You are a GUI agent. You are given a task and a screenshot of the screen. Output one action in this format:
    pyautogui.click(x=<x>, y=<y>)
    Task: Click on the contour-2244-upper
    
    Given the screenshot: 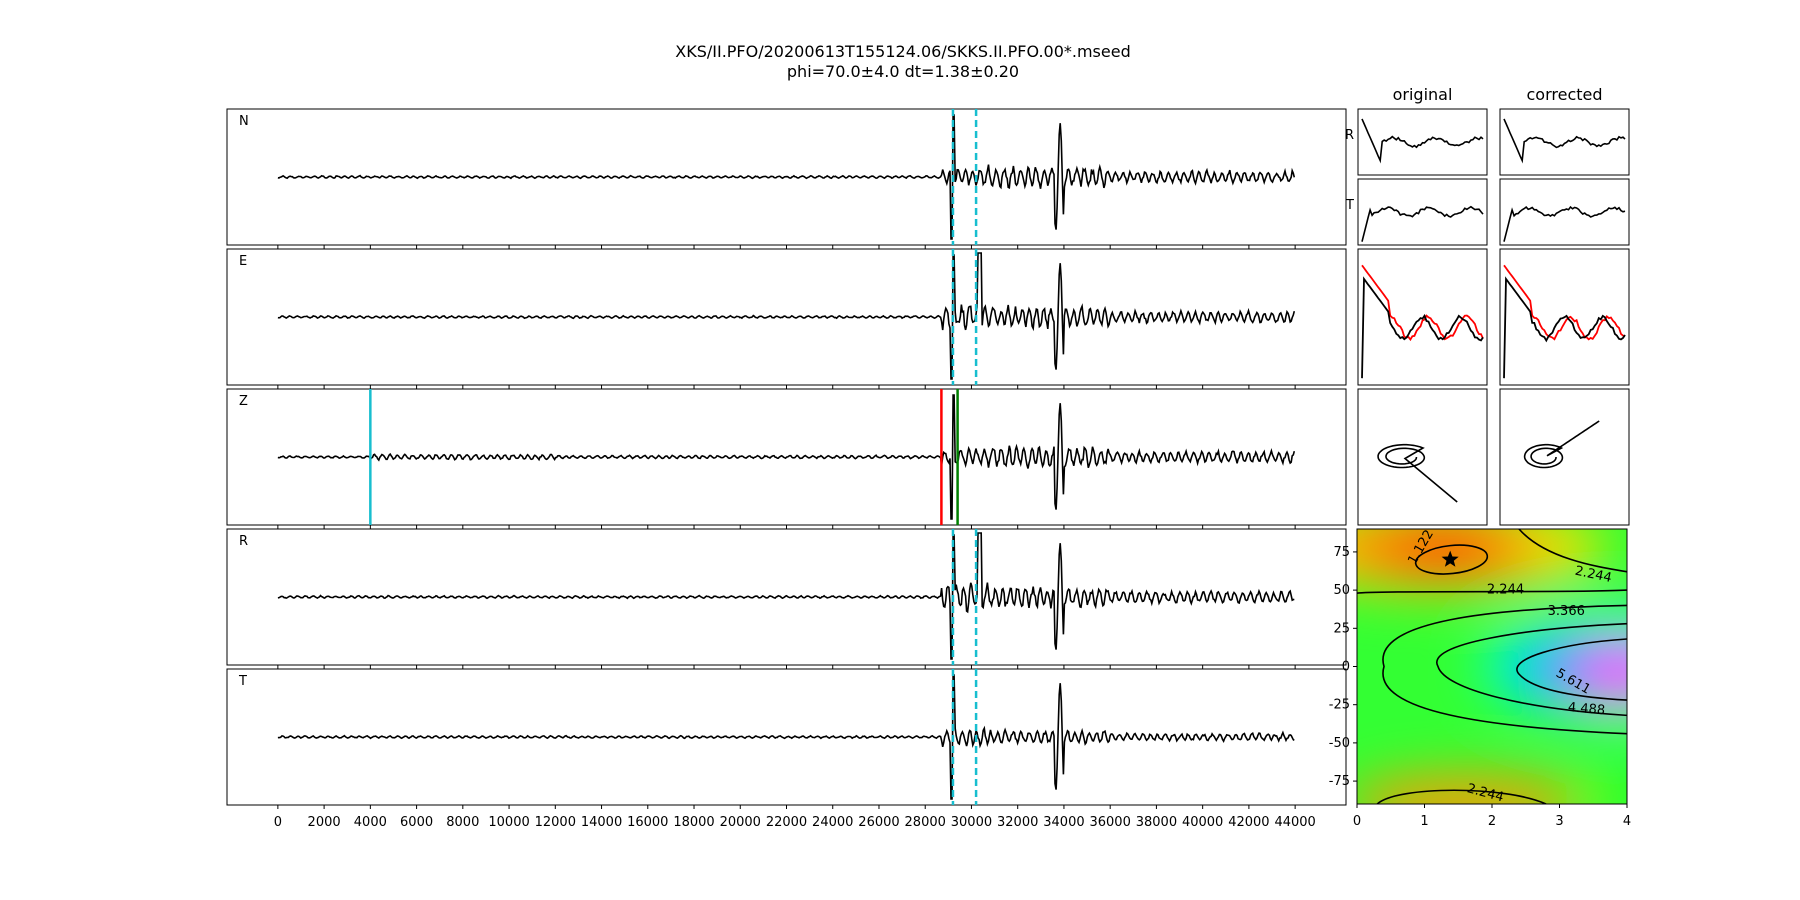 What is the action you would take?
    pyautogui.click(x=1492, y=591)
    